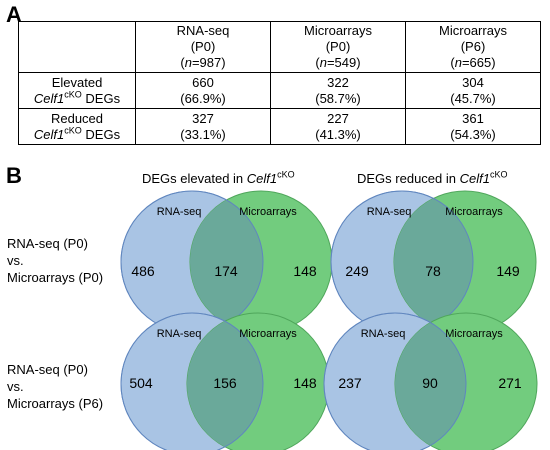 The height and width of the screenshot is (450, 550). Describe the element at coordinates (473, 62) in the screenshot. I see `header-count: (n=665)` at that location.